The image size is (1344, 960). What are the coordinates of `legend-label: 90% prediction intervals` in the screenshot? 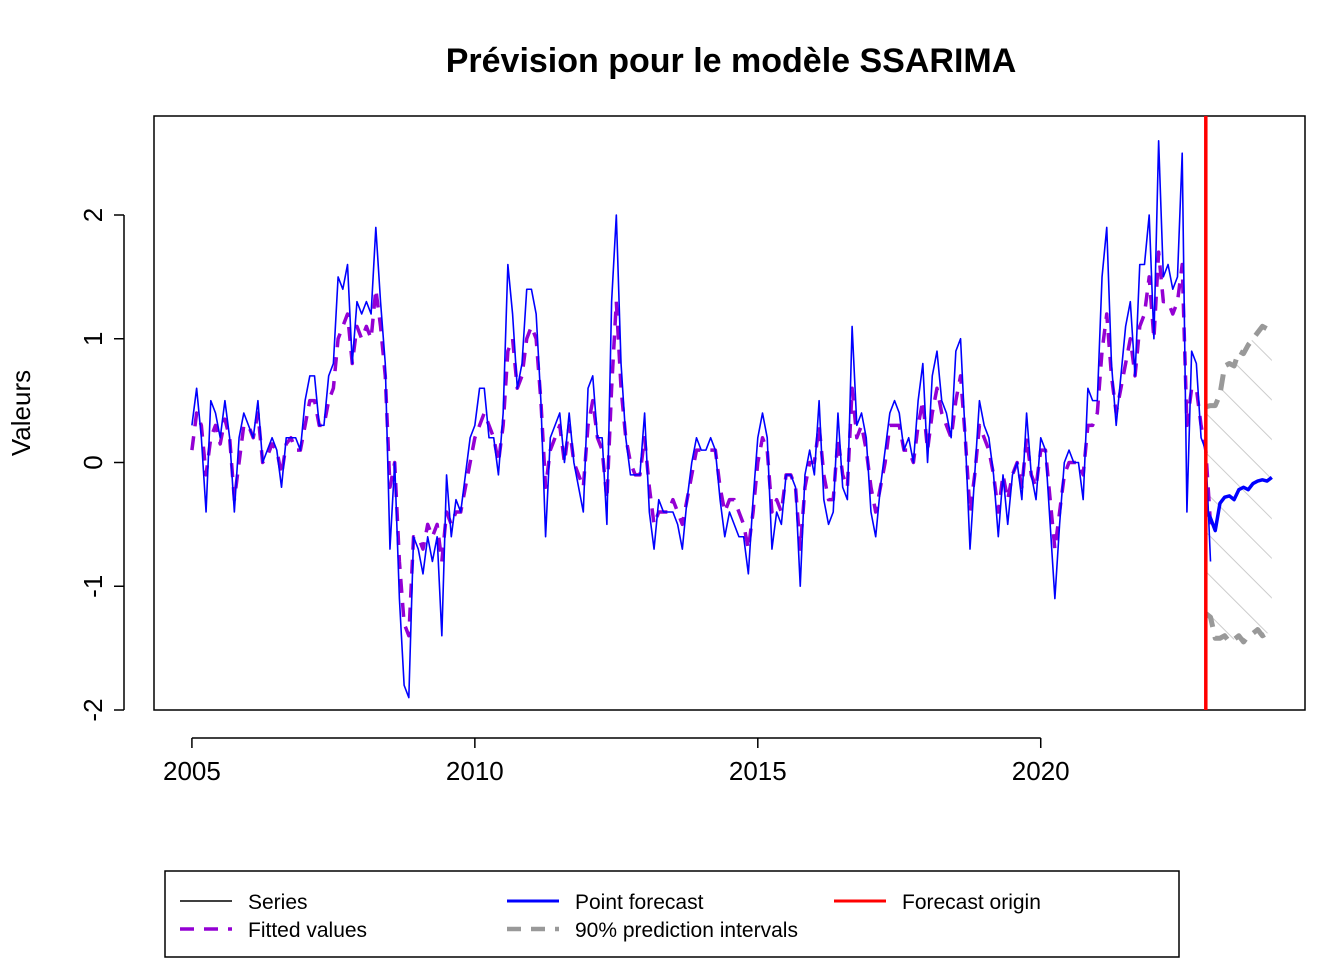 It's located at (686, 930).